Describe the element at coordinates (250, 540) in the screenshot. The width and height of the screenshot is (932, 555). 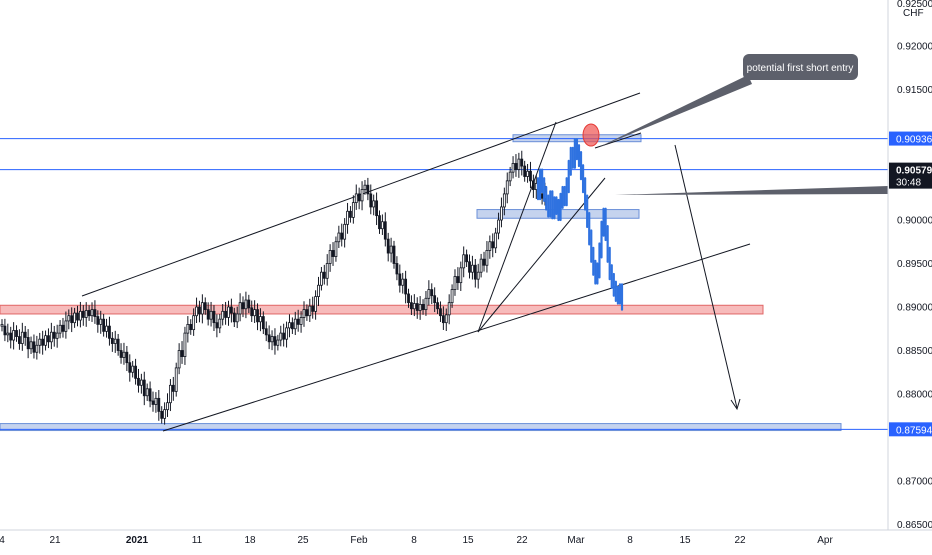
I see `x-tick-label: 18` at that location.